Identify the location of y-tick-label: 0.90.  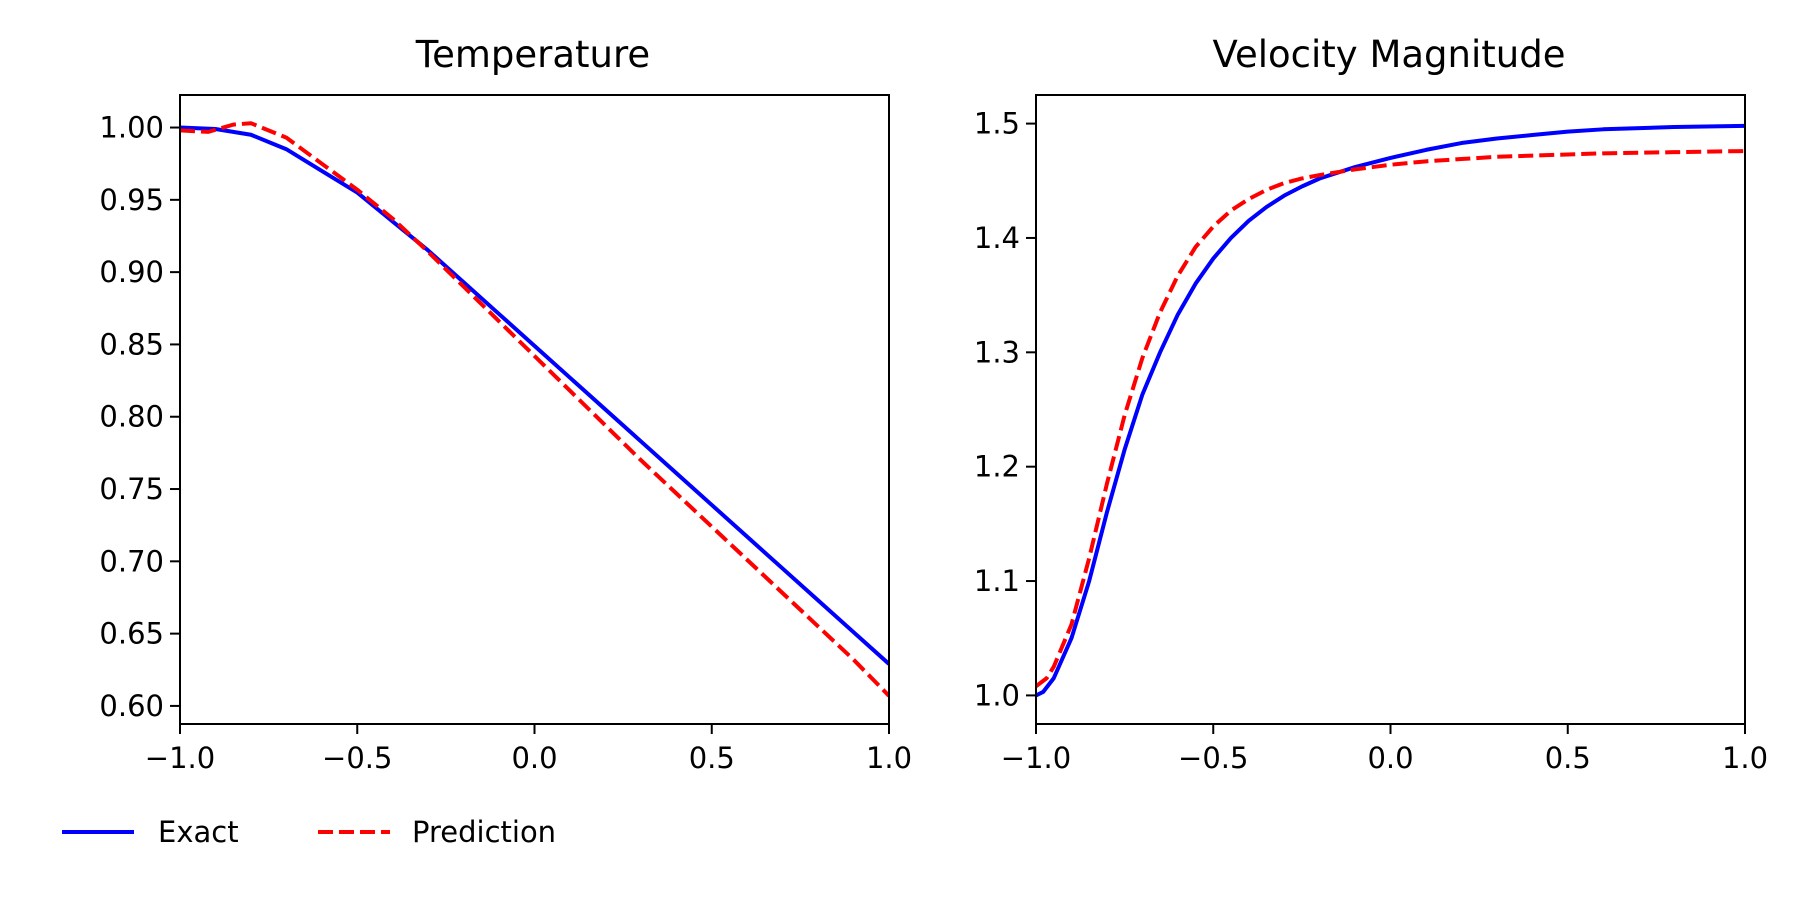
(131, 272).